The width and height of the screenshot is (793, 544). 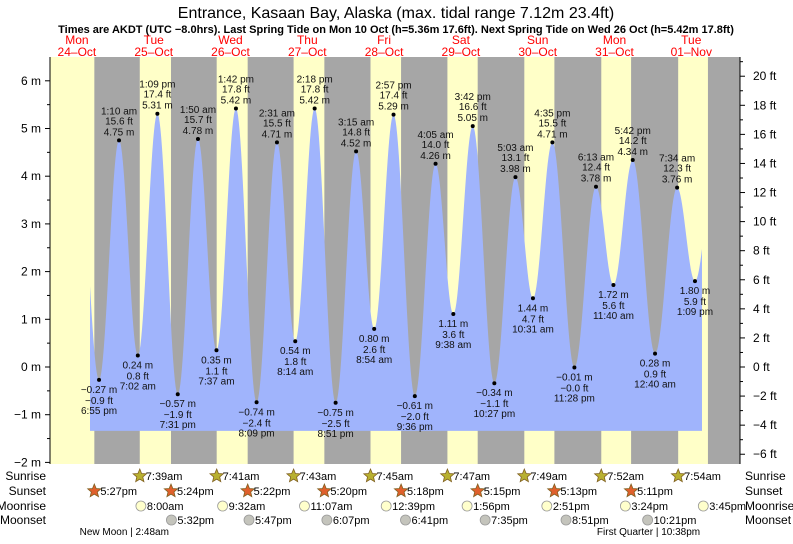 What do you see at coordinates (596, 158) in the screenshot?
I see `tide-time: 6:13 am` at bounding box center [596, 158].